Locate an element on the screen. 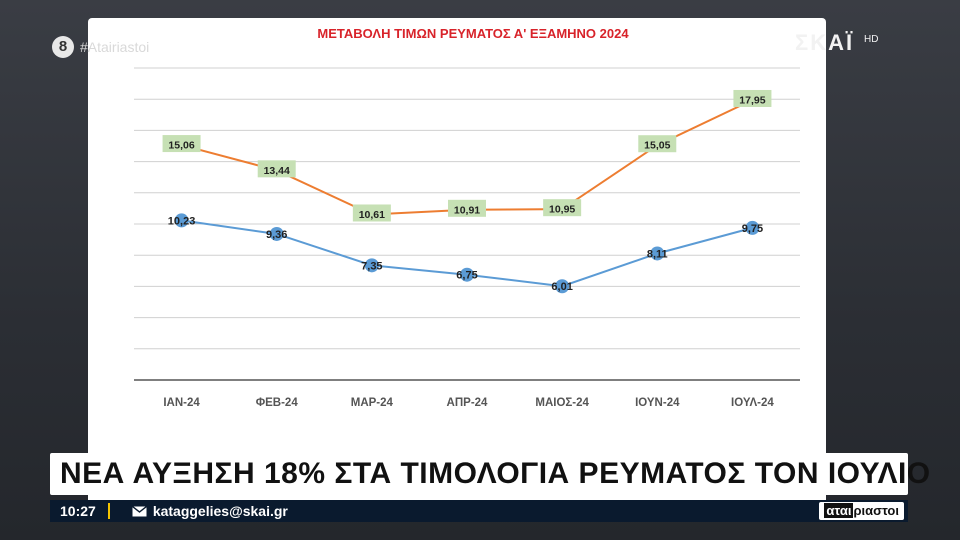 This screenshot has width=960, height=540. clock-time: 10:27 is located at coordinates (80, 511).